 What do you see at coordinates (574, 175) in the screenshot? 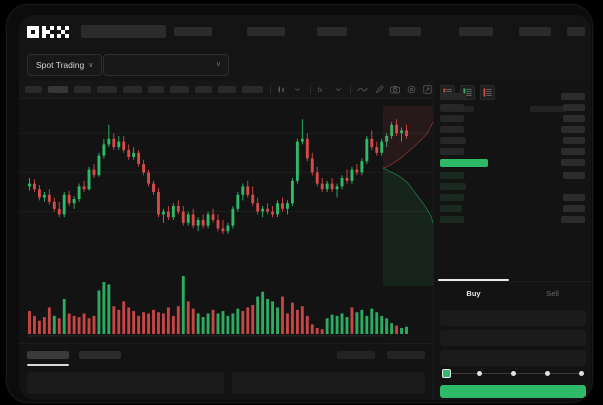
I see `bid-price` at bounding box center [574, 175].